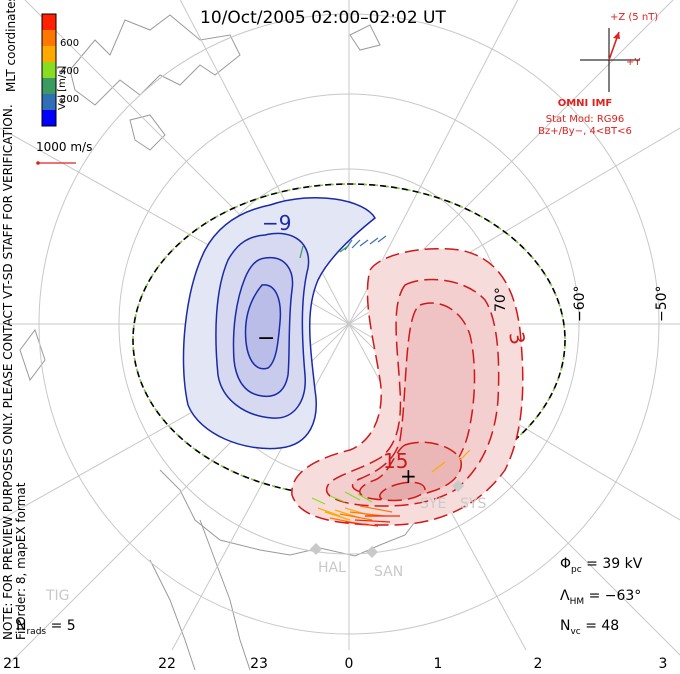 The image size is (680, 674). What do you see at coordinates (167, 664) in the screenshot?
I see `mlt-tick-22: 22` at bounding box center [167, 664].